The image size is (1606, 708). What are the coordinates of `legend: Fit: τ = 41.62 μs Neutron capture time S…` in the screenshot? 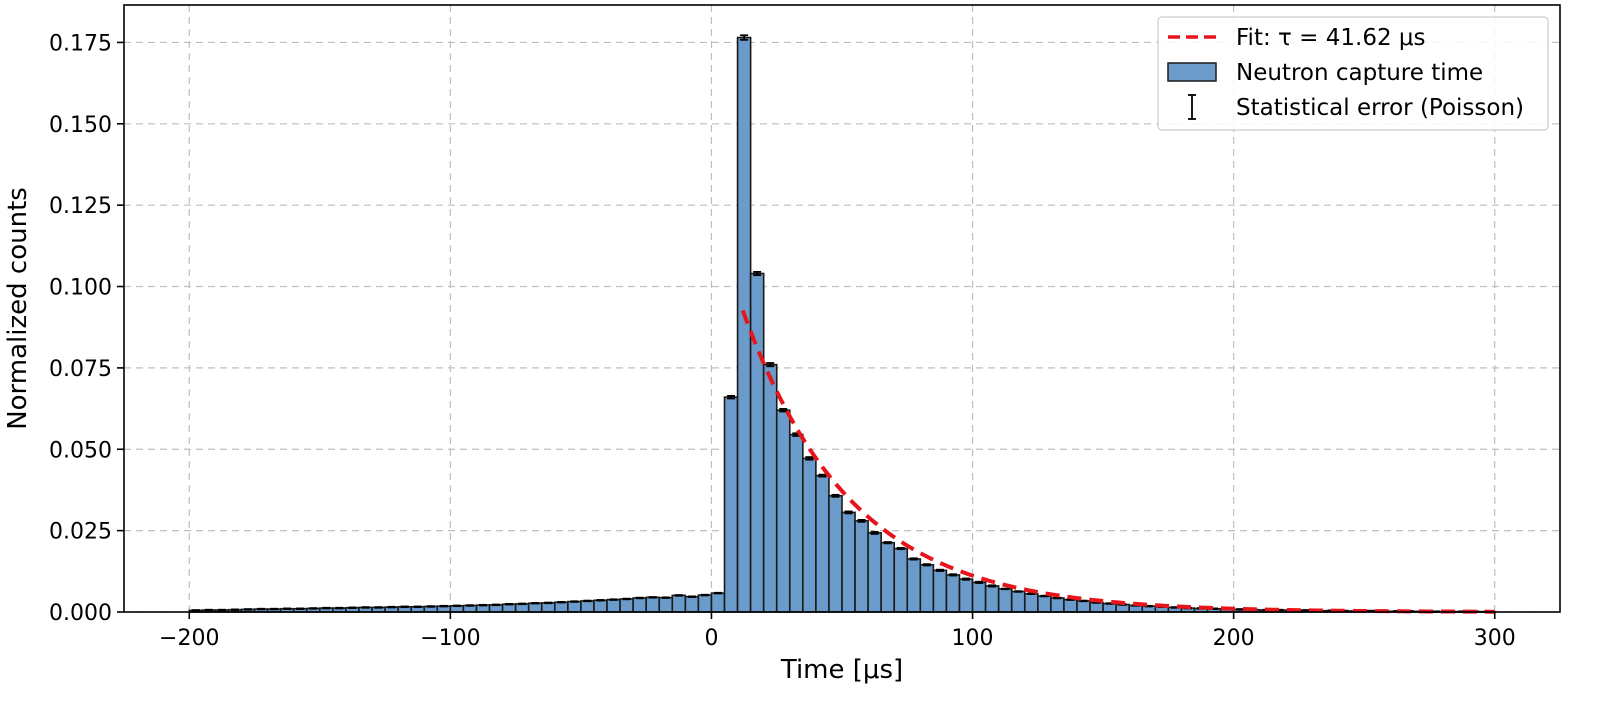 It's located at (1353, 73).